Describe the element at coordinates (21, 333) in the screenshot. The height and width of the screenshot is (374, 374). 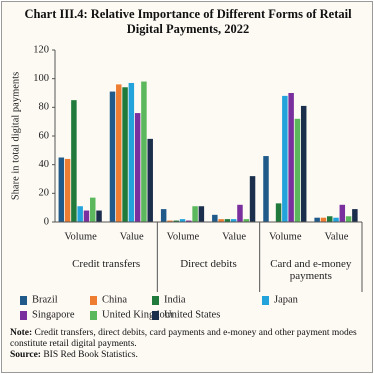
I see `note-label: Note:` at that location.